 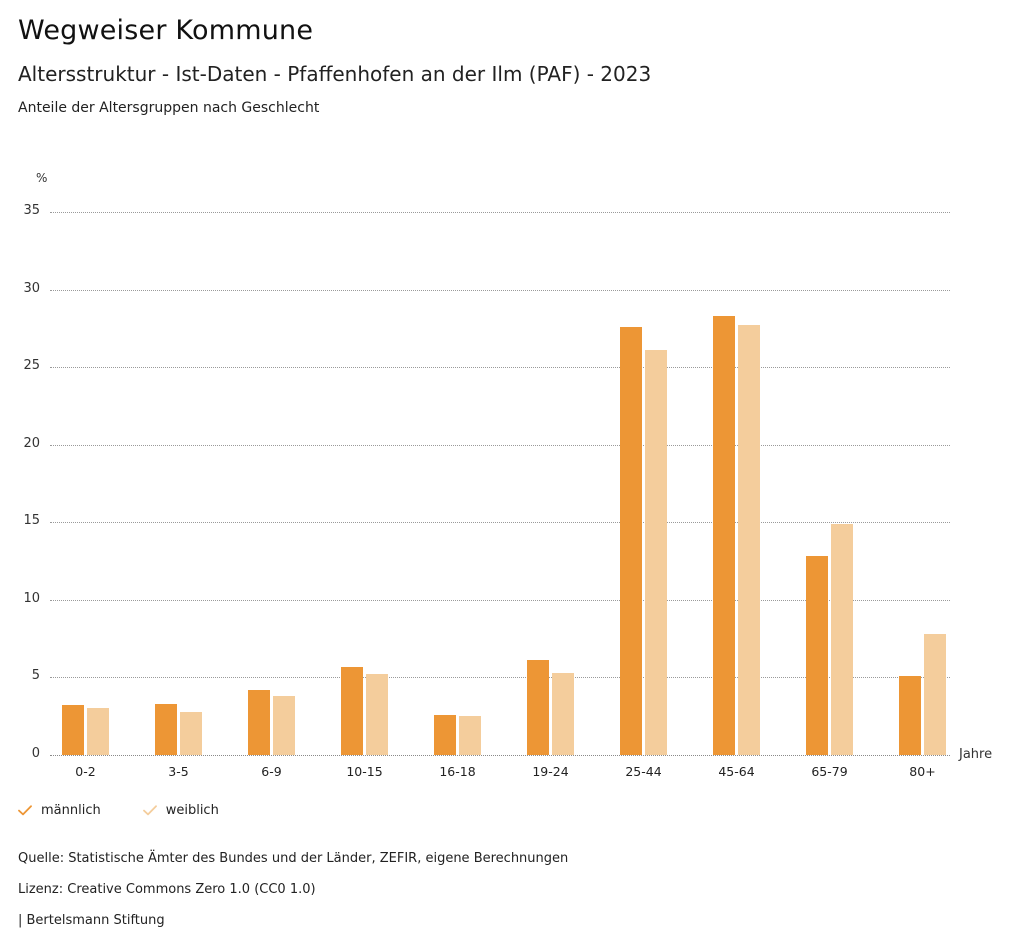 I want to click on bar-männlich-80+, so click(x=910, y=715).